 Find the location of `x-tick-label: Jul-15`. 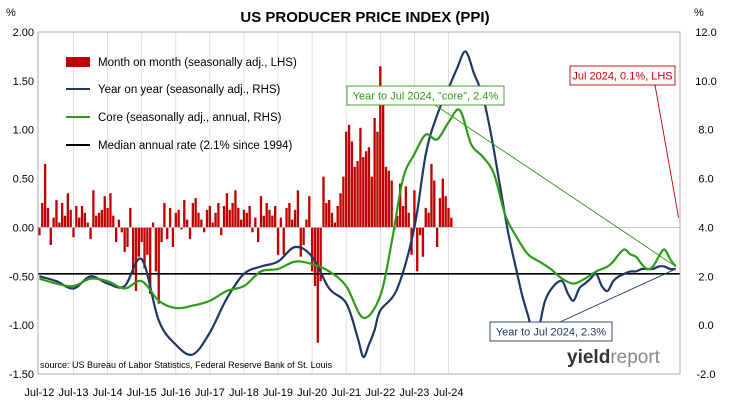

x-tick-label: Jul-15 is located at coordinates (142, 393).